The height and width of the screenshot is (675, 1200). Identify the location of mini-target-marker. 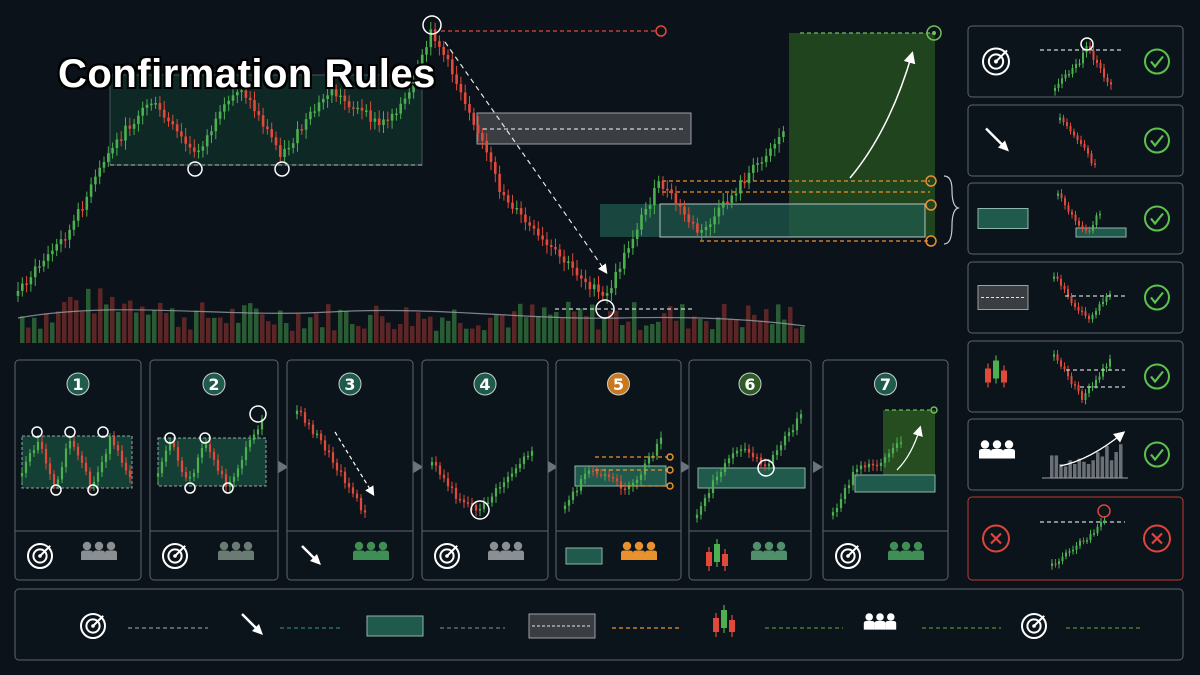
(934, 410).